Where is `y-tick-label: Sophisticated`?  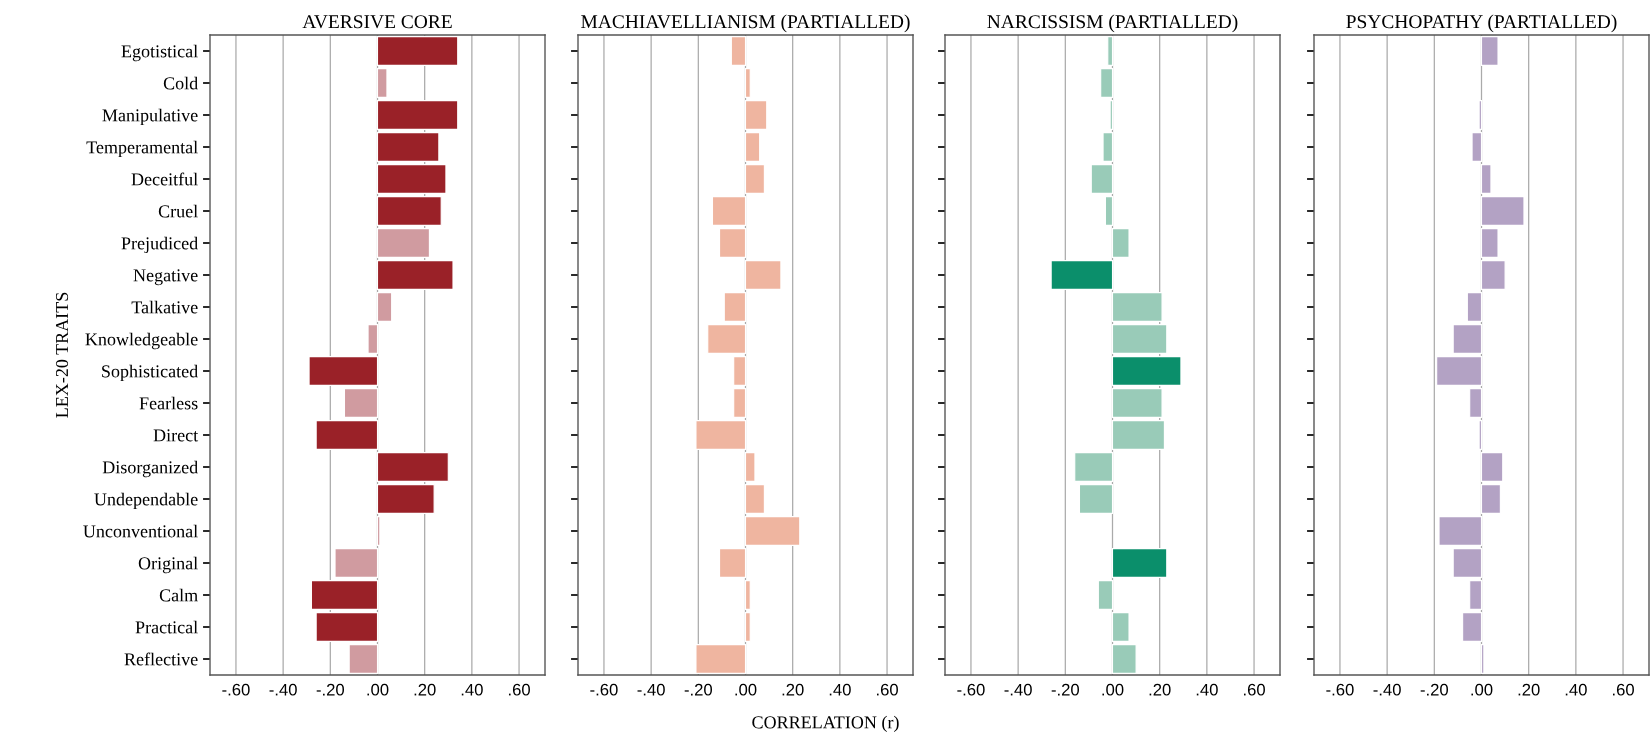 y-tick-label: Sophisticated is located at coordinates (150, 373).